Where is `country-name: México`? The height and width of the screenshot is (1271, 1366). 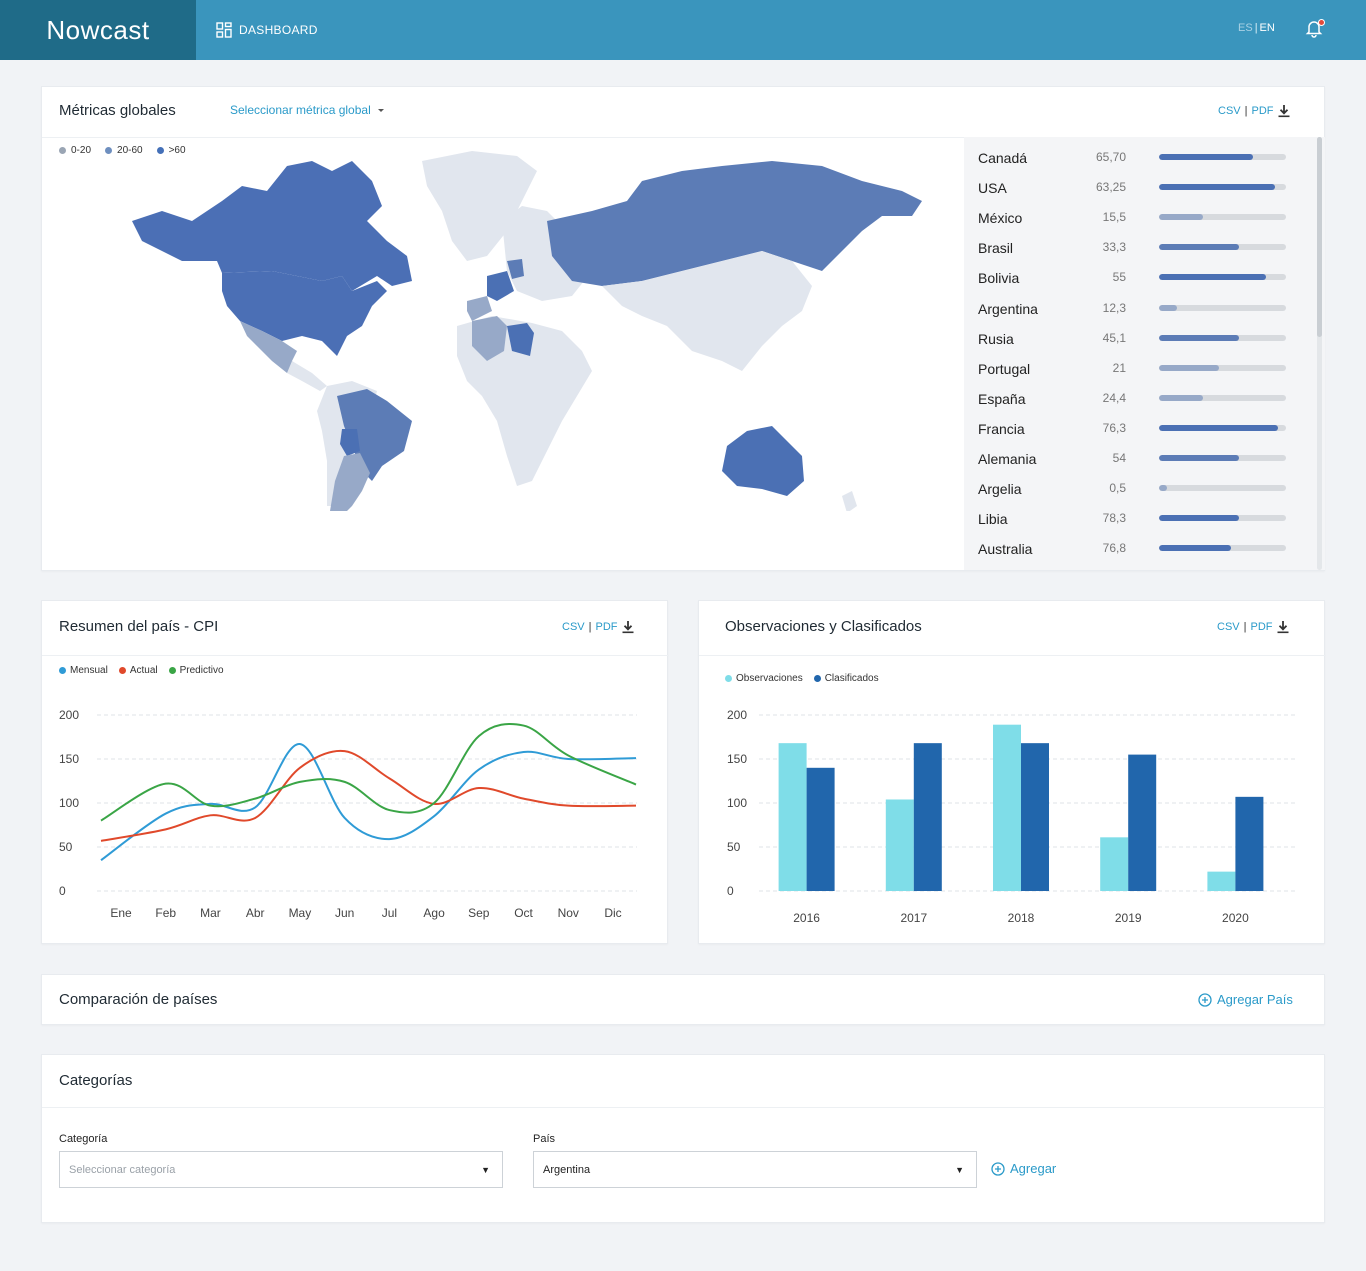
country-name: México is located at coordinates (1000, 218).